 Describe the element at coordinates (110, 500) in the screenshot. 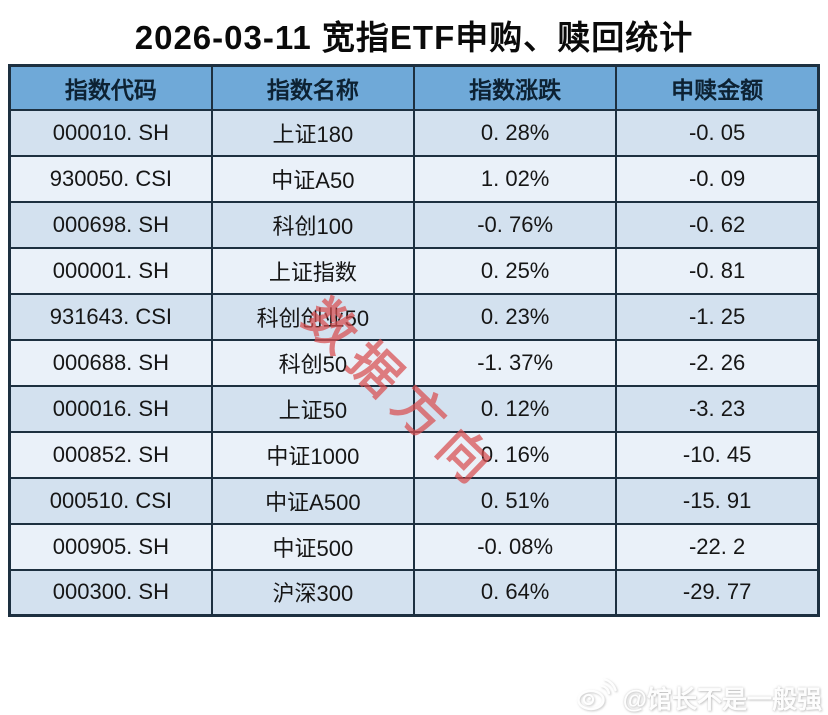

I see `cell-index-code: 000510. CSI` at that location.